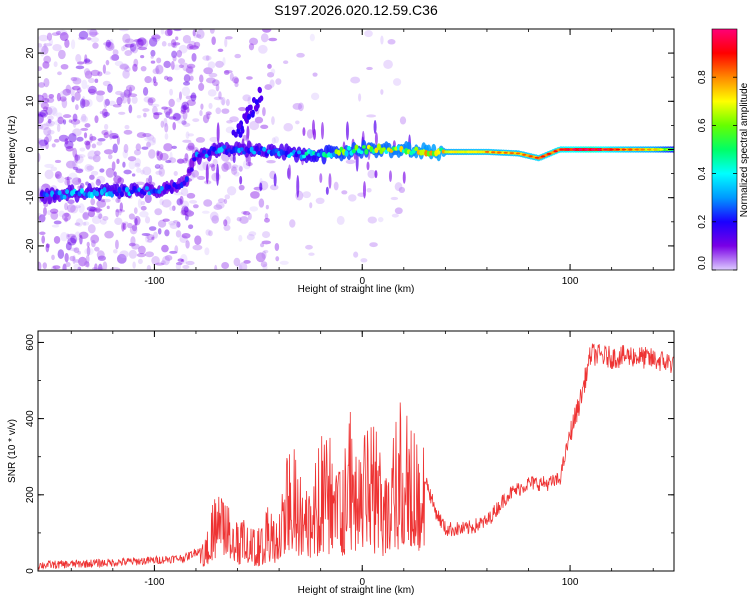 This screenshot has height=600, width=750. What do you see at coordinates (154, 281) in the screenshot?
I see `spectrogram-x-tick-label: -100` at bounding box center [154, 281].